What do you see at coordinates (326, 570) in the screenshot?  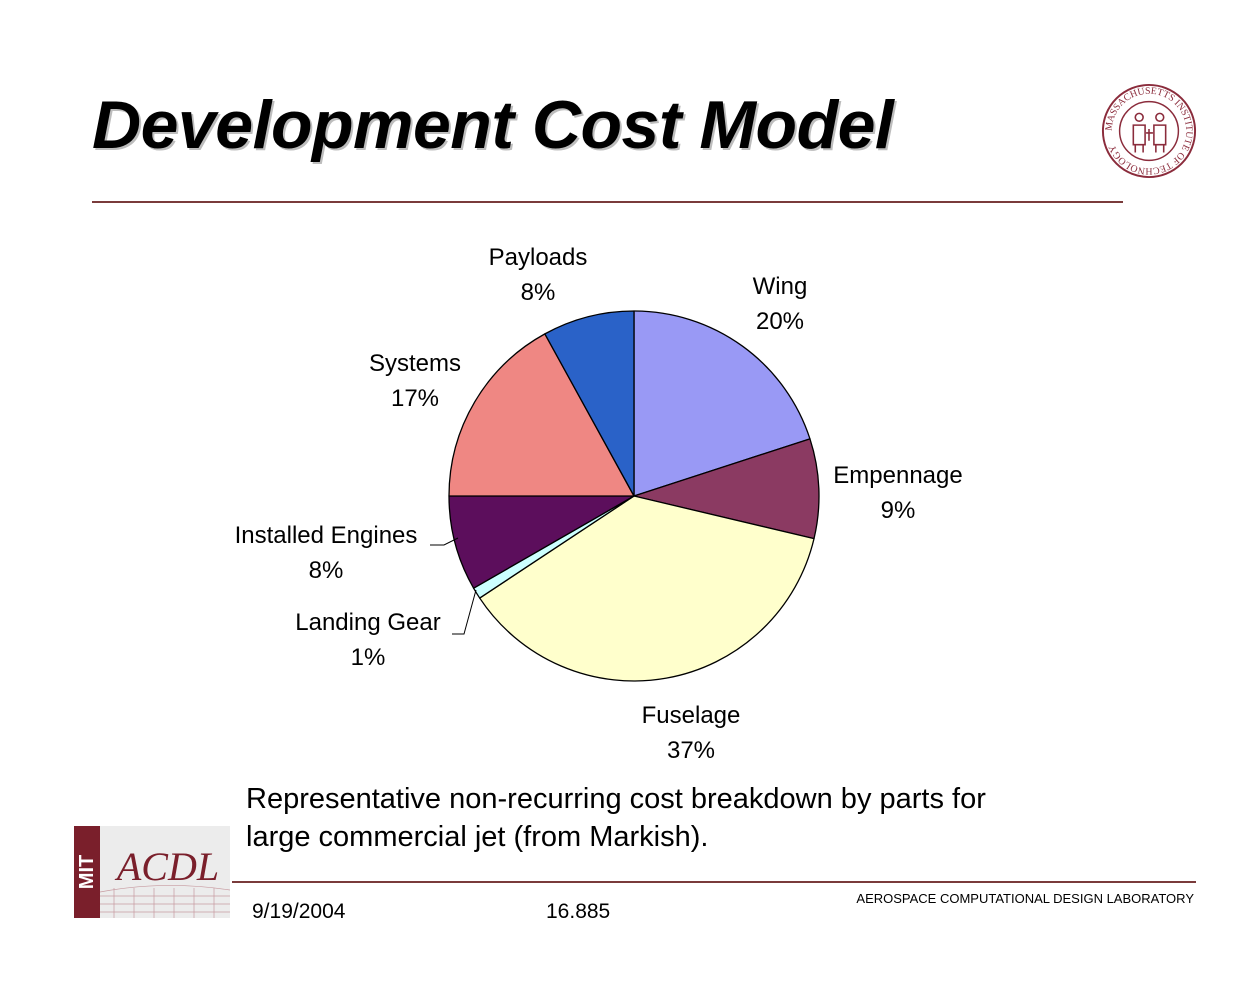 I see `slice-percent-installed-engines: 8%` at bounding box center [326, 570].